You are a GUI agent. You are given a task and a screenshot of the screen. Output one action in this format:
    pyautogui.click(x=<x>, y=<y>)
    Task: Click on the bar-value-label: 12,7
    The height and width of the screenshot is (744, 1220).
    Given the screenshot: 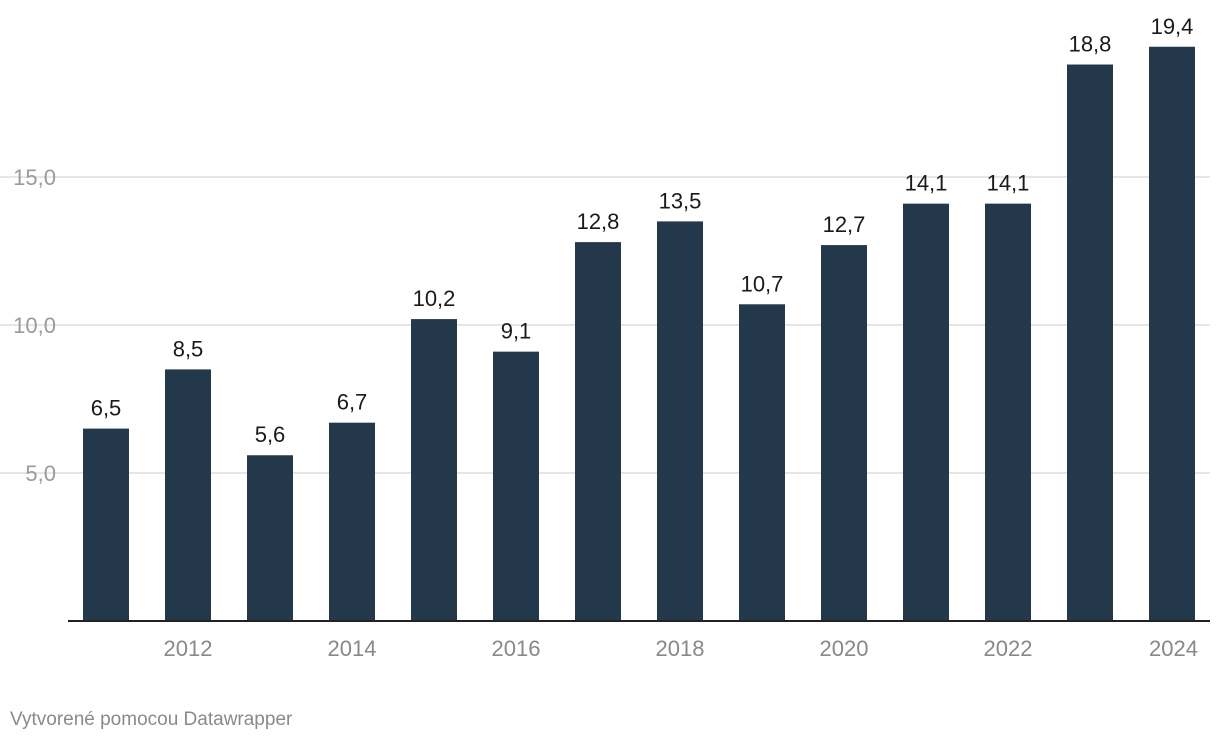 What is the action you would take?
    pyautogui.click(x=844, y=224)
    